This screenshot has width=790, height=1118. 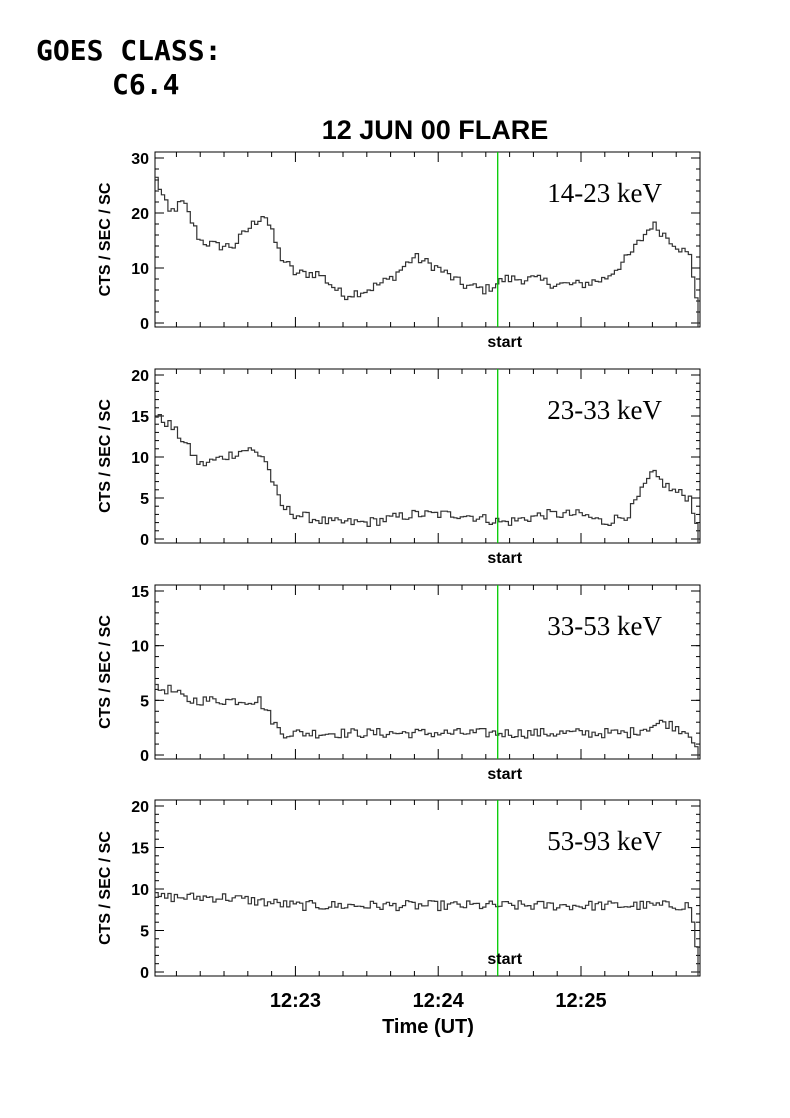 I want to click on goes-class-label: GOES CLASS: C6.4, so click(x=128, y=68).